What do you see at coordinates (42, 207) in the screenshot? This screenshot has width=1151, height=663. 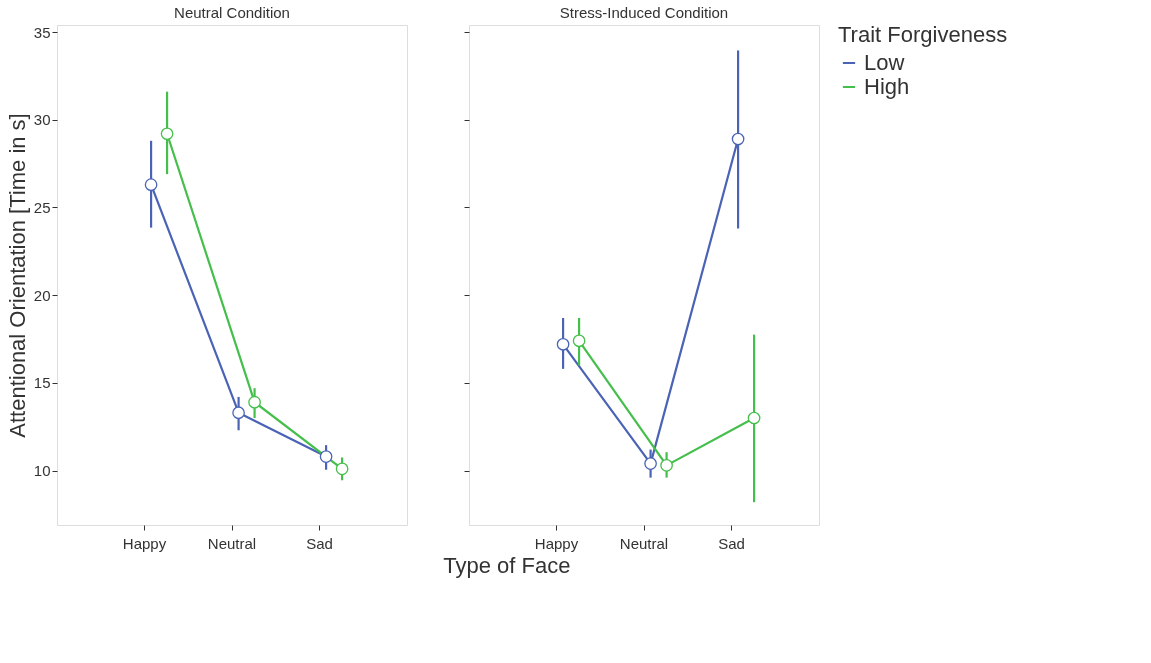 I see `y-tick-label: 25` at bounding box center [42, 207].